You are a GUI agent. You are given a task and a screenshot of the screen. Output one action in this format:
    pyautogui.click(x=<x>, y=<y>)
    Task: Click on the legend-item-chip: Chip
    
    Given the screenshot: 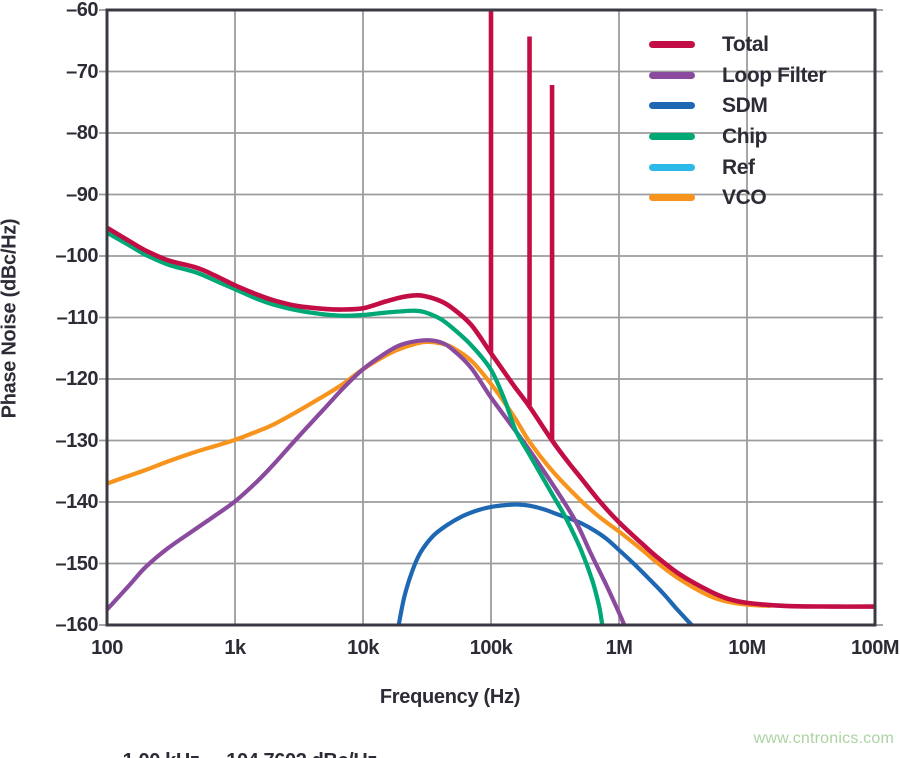 What is the action you would take?
    pyautogui.click(x=737, y=136)
    